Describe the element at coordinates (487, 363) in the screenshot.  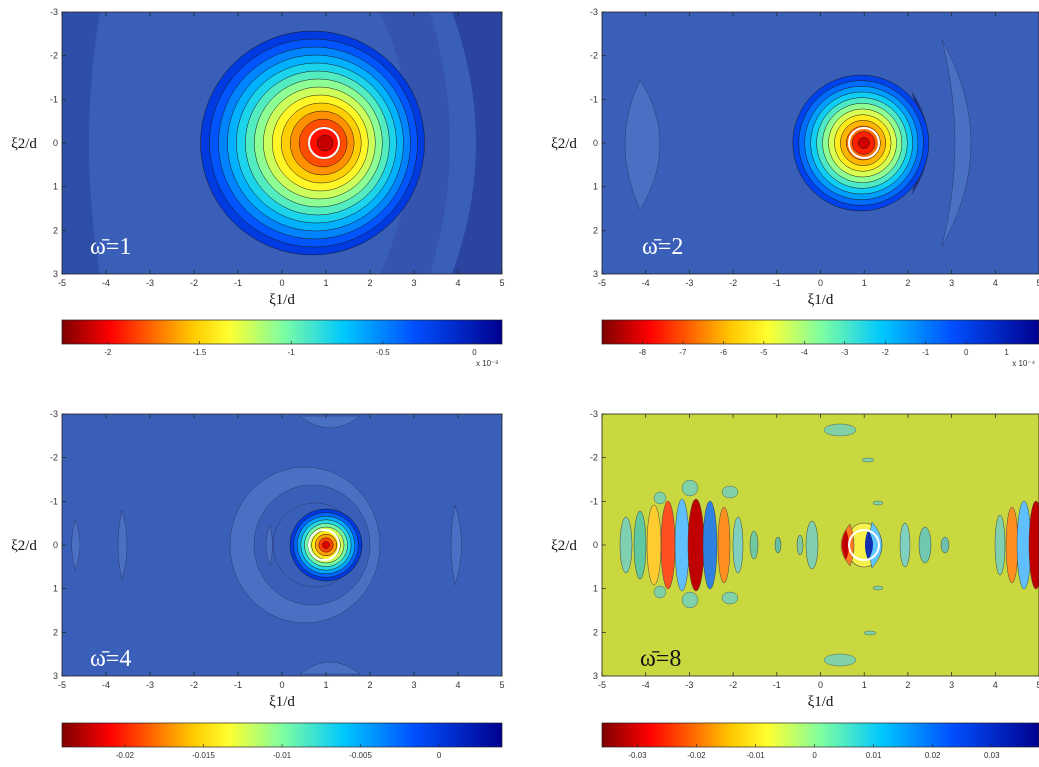
I see `colorbar-exponent: x 10⁻³` at that location.